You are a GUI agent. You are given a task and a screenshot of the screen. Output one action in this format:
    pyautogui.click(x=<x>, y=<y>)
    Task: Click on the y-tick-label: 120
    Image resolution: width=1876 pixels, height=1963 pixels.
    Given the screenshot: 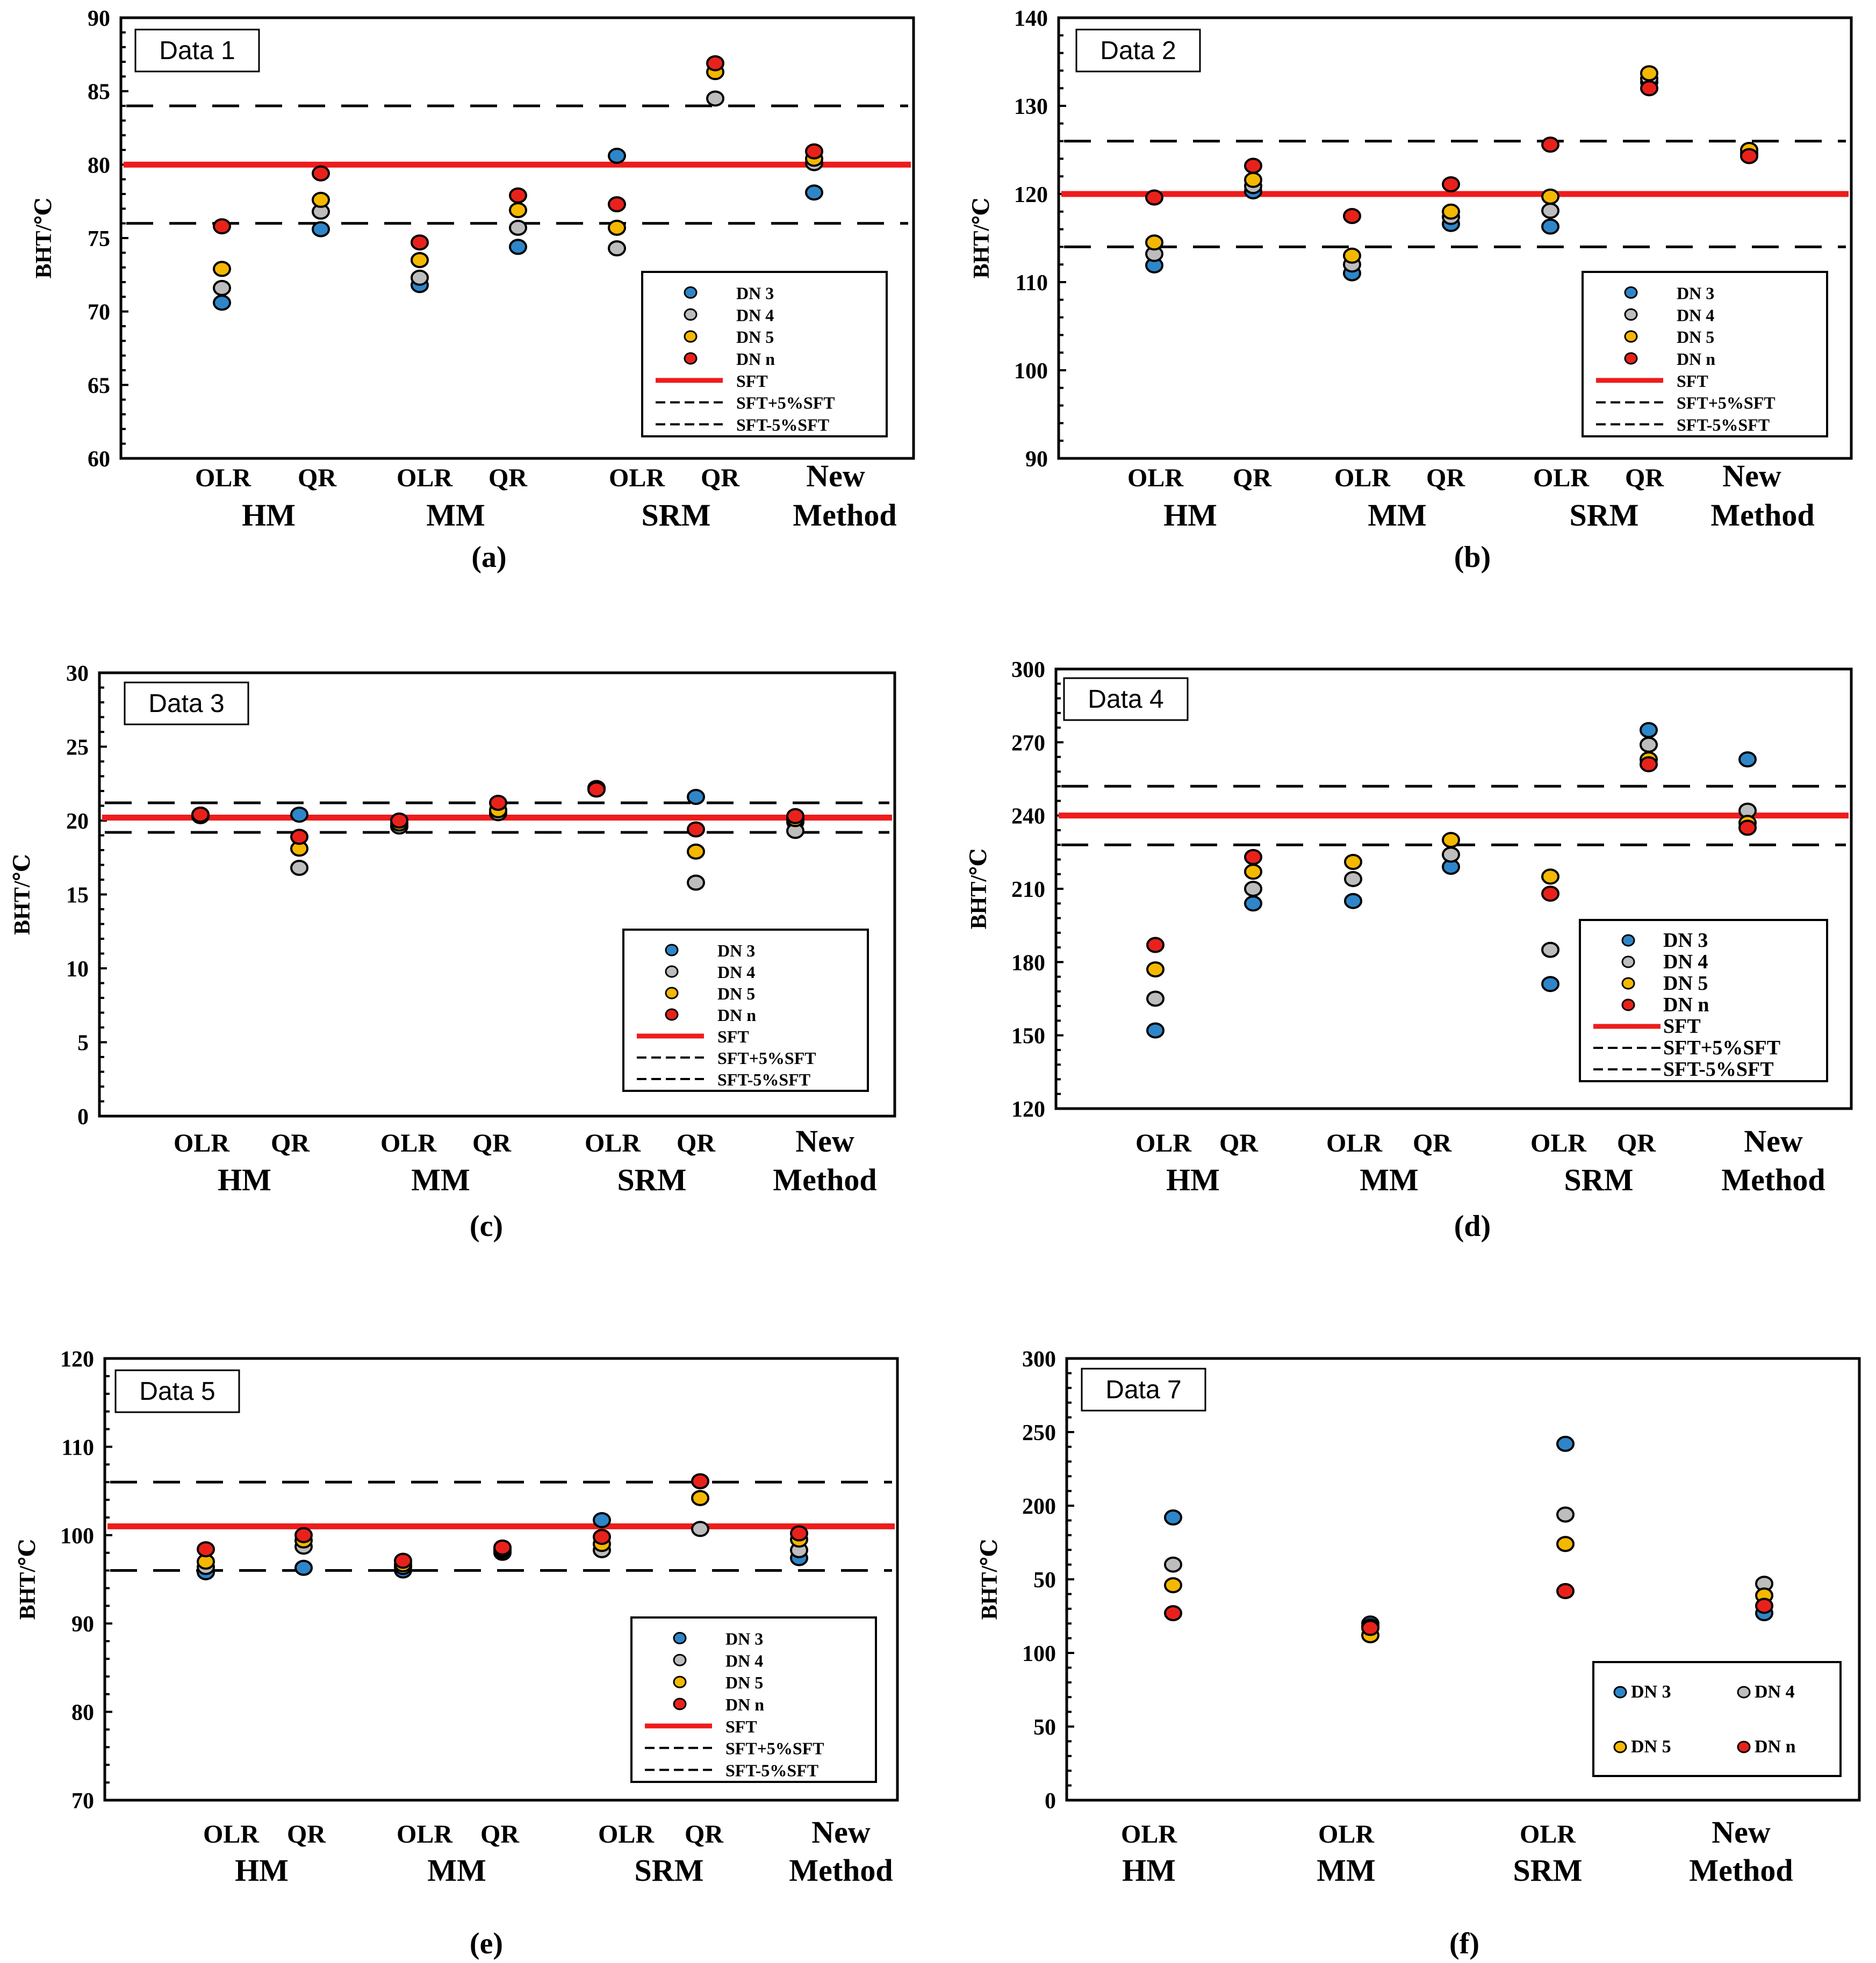 What is the action you would take?
    pyautogui.click(x=77, y=1359)
    